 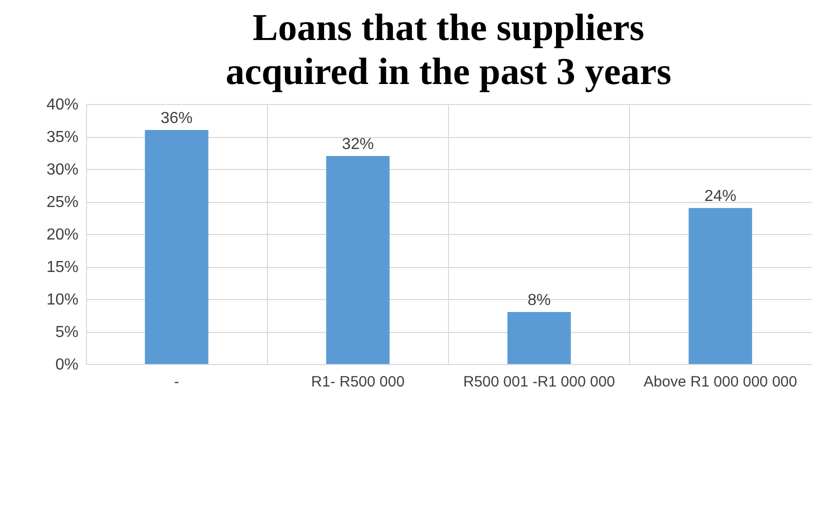 What do you see at coordinates (449, 50) in the screenshot?
I see `chart-title: Loans that the suppliers acquired in the past 3 years` at bounding box center [449, 50].